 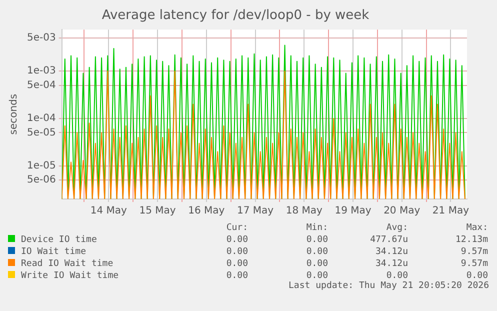 I want to click on y-tick-label: 1e-03, so click(x=41, y=71).